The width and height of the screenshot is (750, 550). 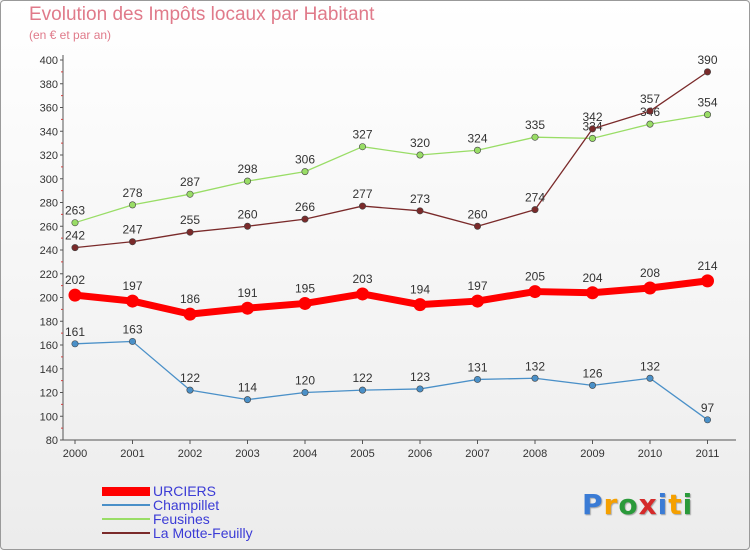 What do you see at coordinates (477, 454) in the screenshot?
I see `x-tick-label: 2007` at bounding box center [477, 454].